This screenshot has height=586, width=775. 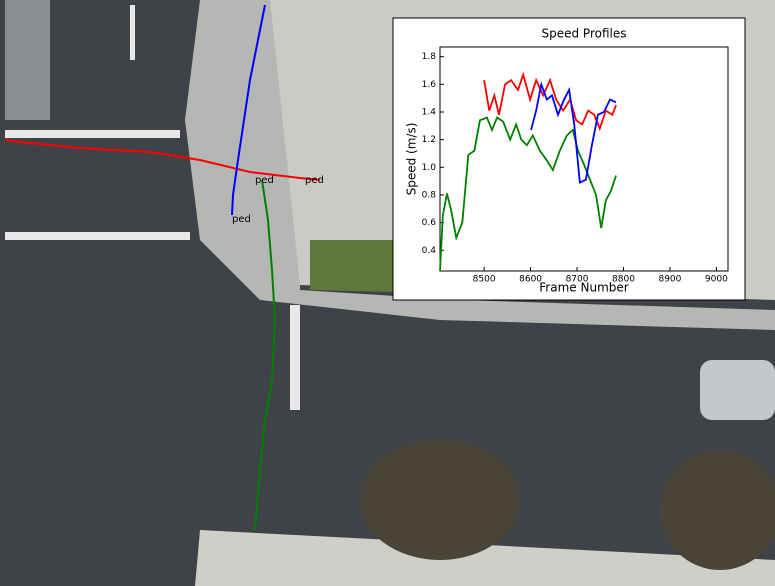 What do you see at coordinates (583, 288) in the screenshot?
I see `x-axis-label: Frame Number` at bounding box center [583, 288].